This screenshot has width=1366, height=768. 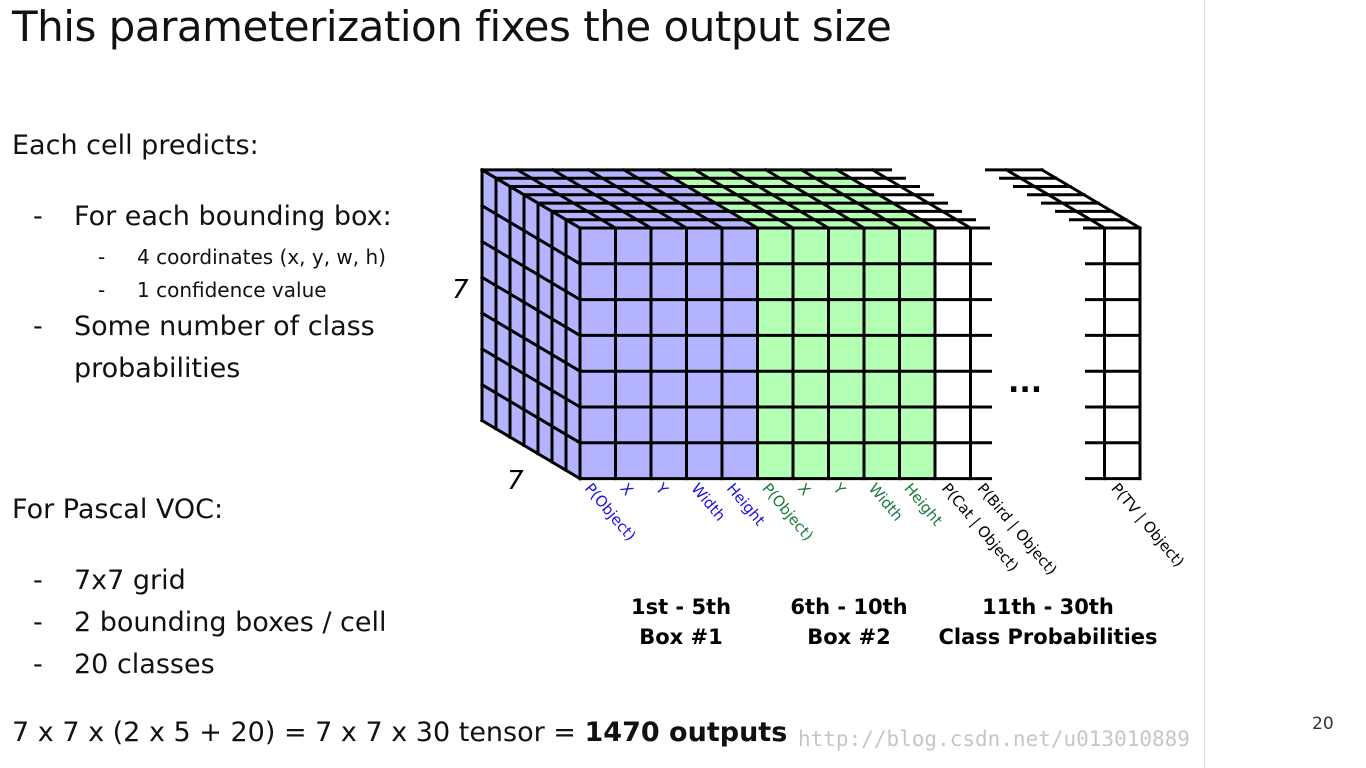 What do you see at coordinates (1064, 324) in the screenshot?
I see `class-slab-lines` at bounding box center [1064, 324].